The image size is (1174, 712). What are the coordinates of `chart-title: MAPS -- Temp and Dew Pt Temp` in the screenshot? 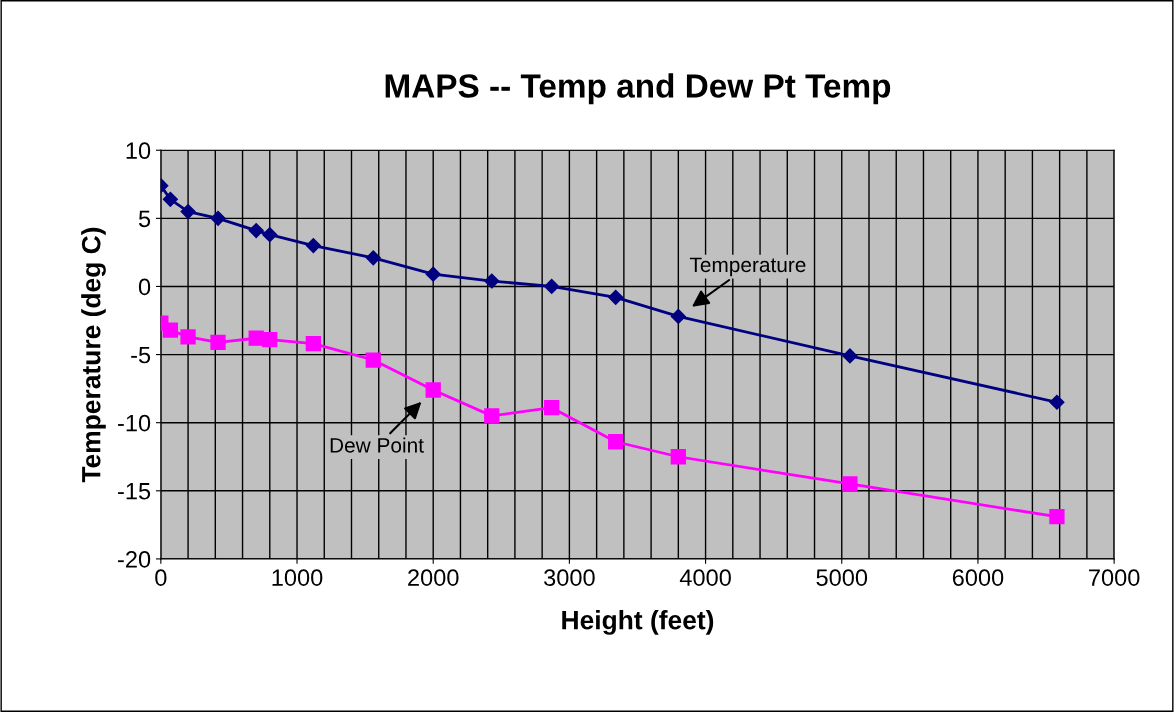 It's located at (638, 89).